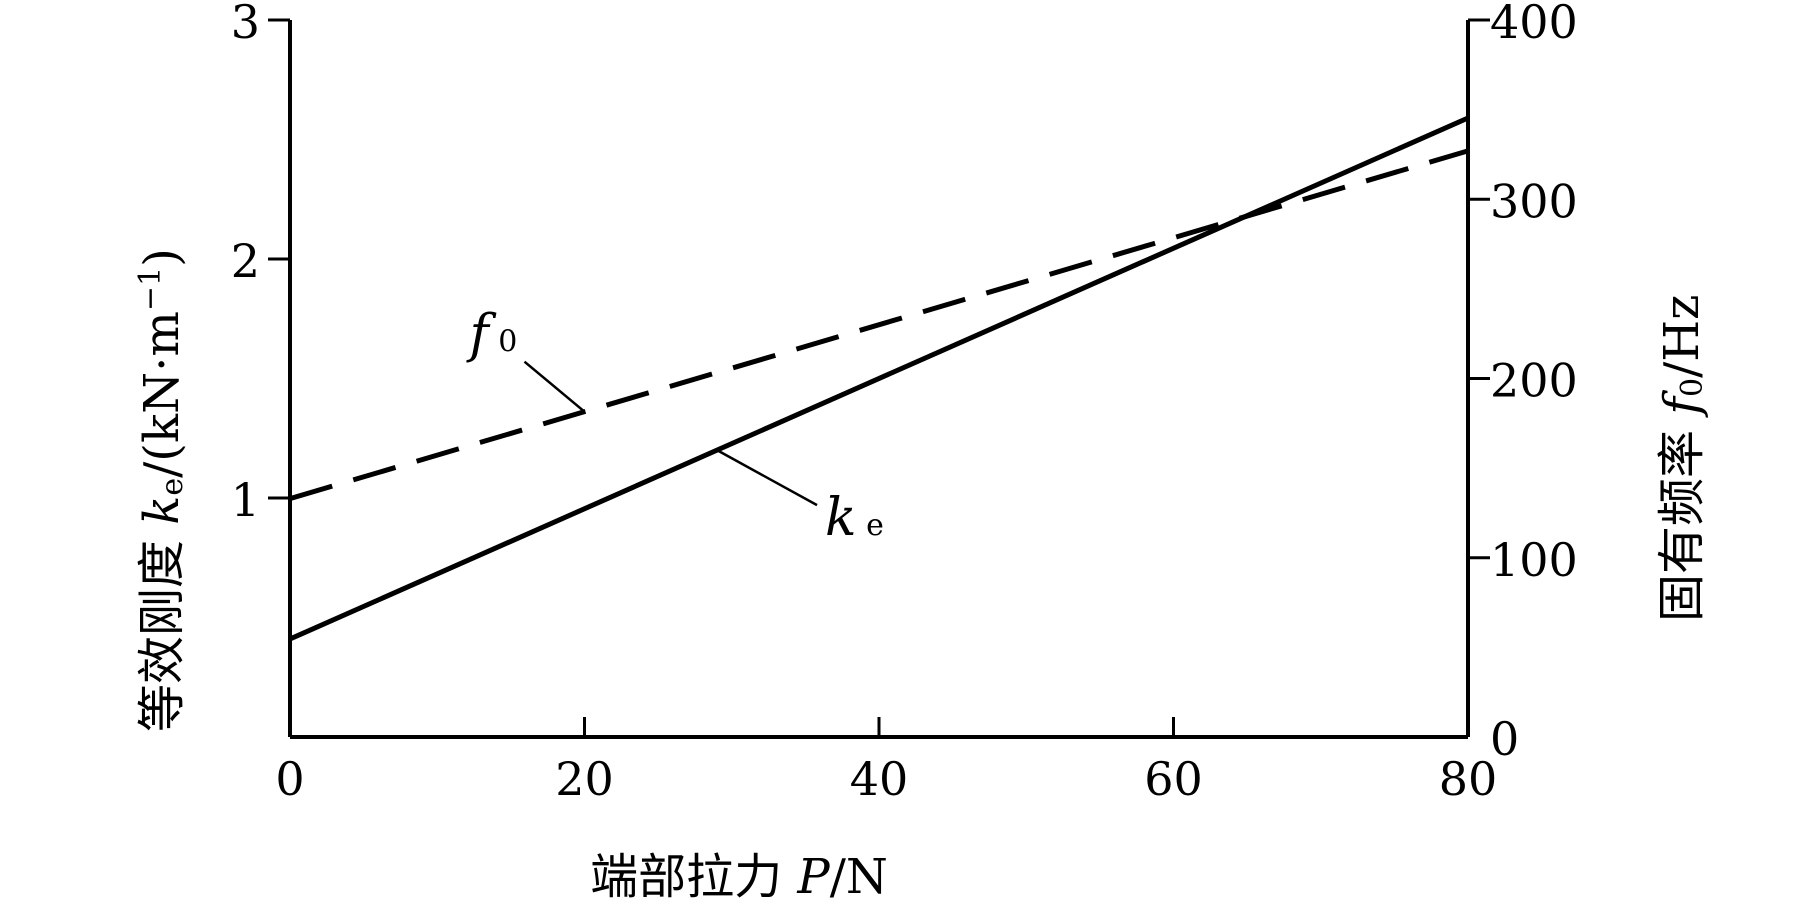  I want to click on leader-line-ke, so click(767, 478).